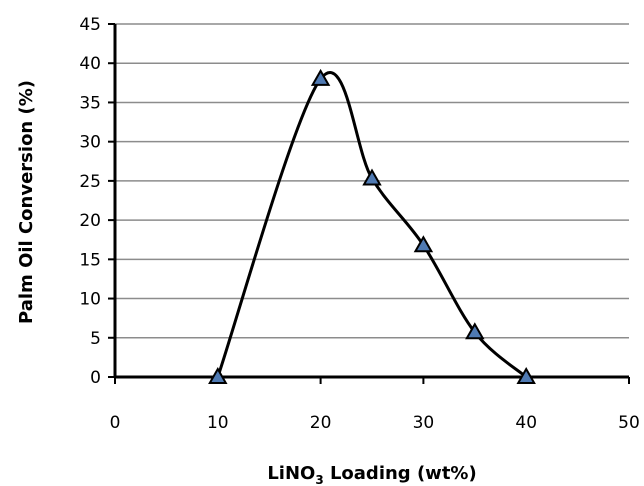 The image size is (644, 486). What do you see at coordinates (291, 473) in the screenshot?
I see `x-axis-title-main: LiNO` at bounding box center [291, 473].